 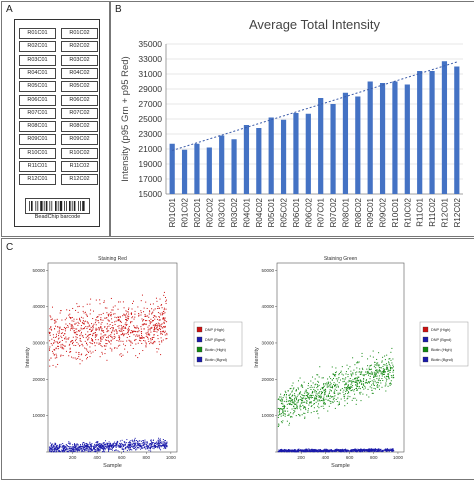 I want to click on chip-slot-r12c02: R12C02, so click(x=79, y=180).